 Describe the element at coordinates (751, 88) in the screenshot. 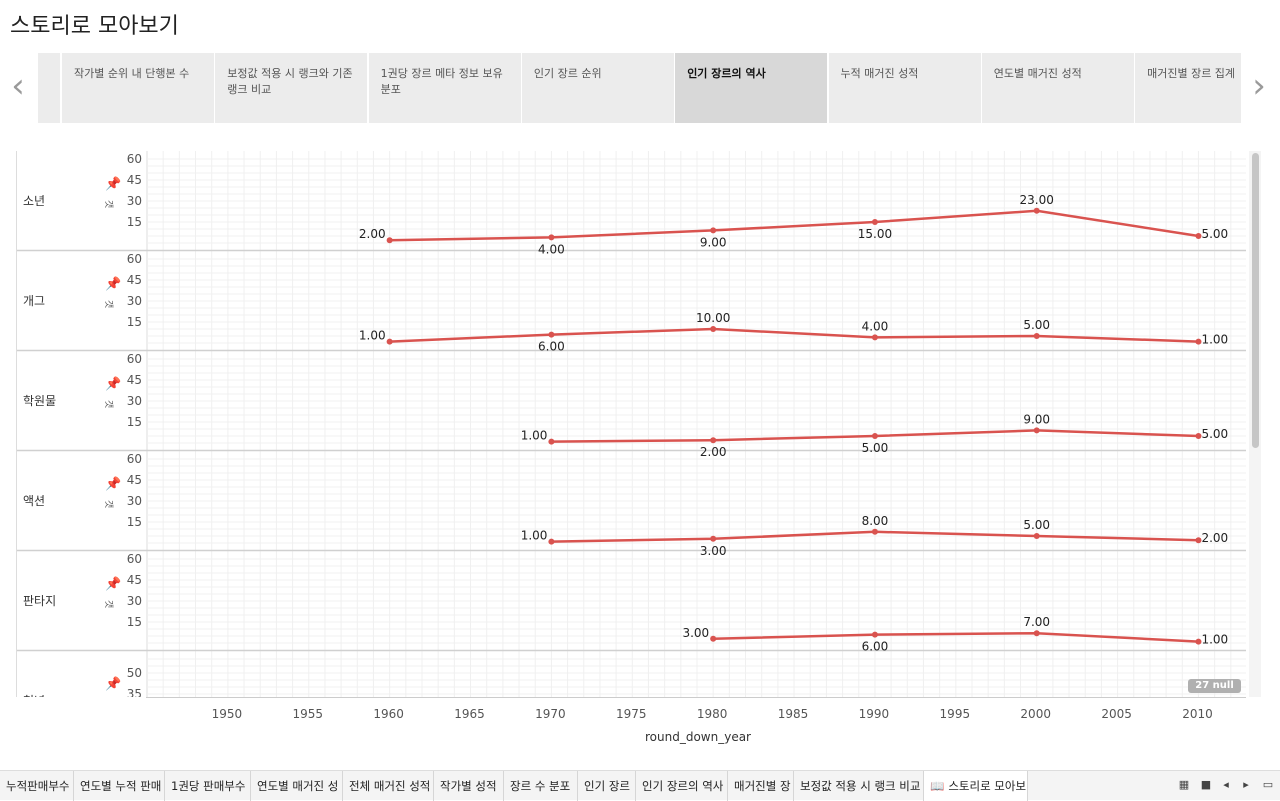

I see `story-point-5: 인기 장르의 역사` at that location.